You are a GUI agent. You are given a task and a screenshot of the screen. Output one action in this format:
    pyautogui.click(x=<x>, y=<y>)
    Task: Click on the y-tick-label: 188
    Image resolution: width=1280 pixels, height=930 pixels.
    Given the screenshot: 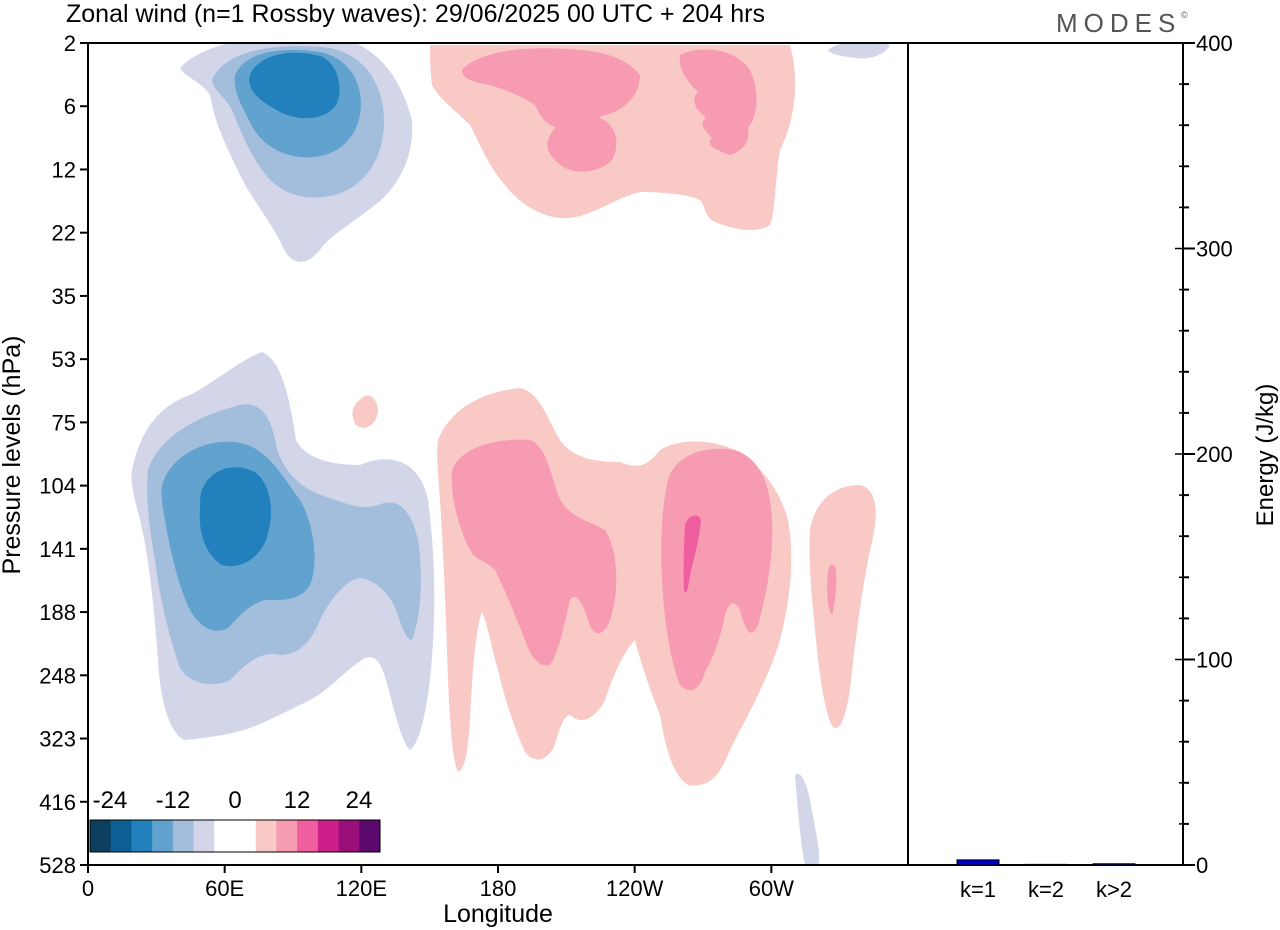 What is the action you would take?
    pyautogui.click(x=57, y=612)
    